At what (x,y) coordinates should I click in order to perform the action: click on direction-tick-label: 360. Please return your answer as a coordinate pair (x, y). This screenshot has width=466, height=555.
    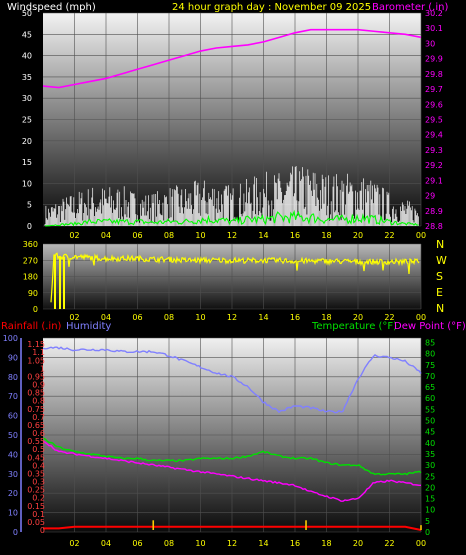
    Looking at the image, I should click on (30, 244).